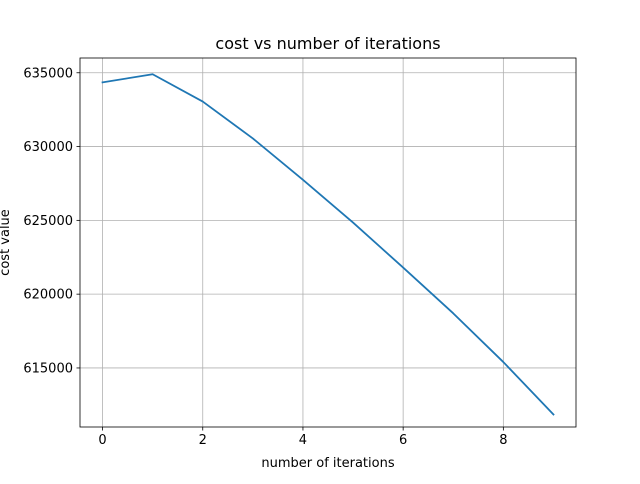 Image resolution: width=640 pixels, height=484 pixels. What do you see at coordinates (102, 440) in the screenshot?
I see `x-tick-label: 0` at bounding box center [102, 440].